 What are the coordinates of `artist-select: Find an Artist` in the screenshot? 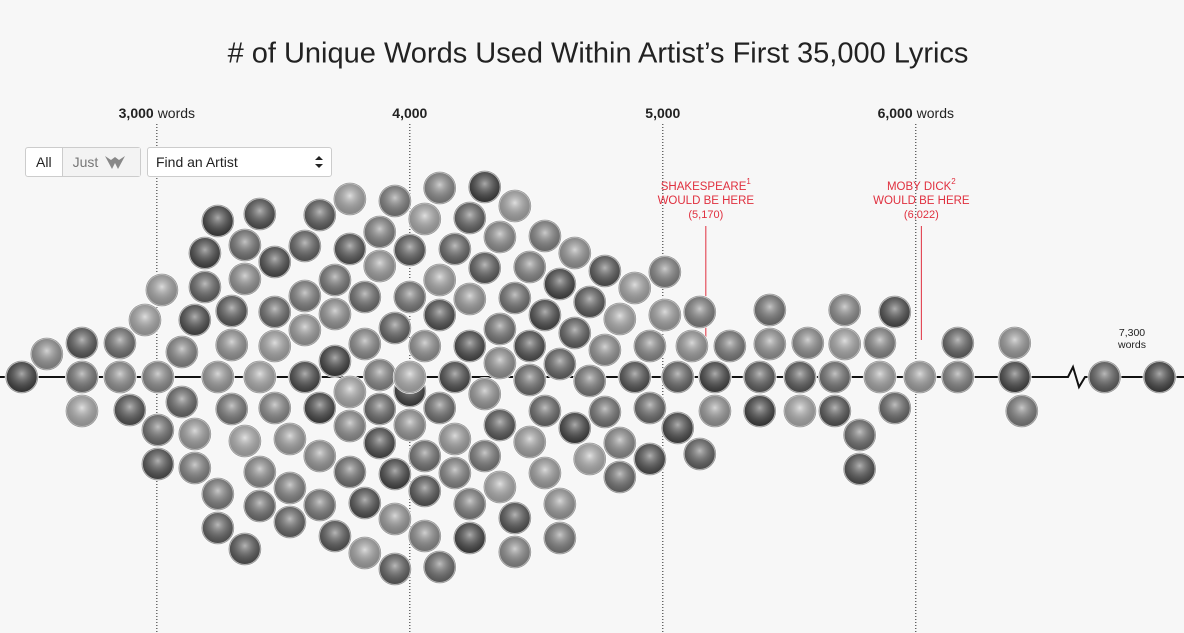 It's located at (239, 162).